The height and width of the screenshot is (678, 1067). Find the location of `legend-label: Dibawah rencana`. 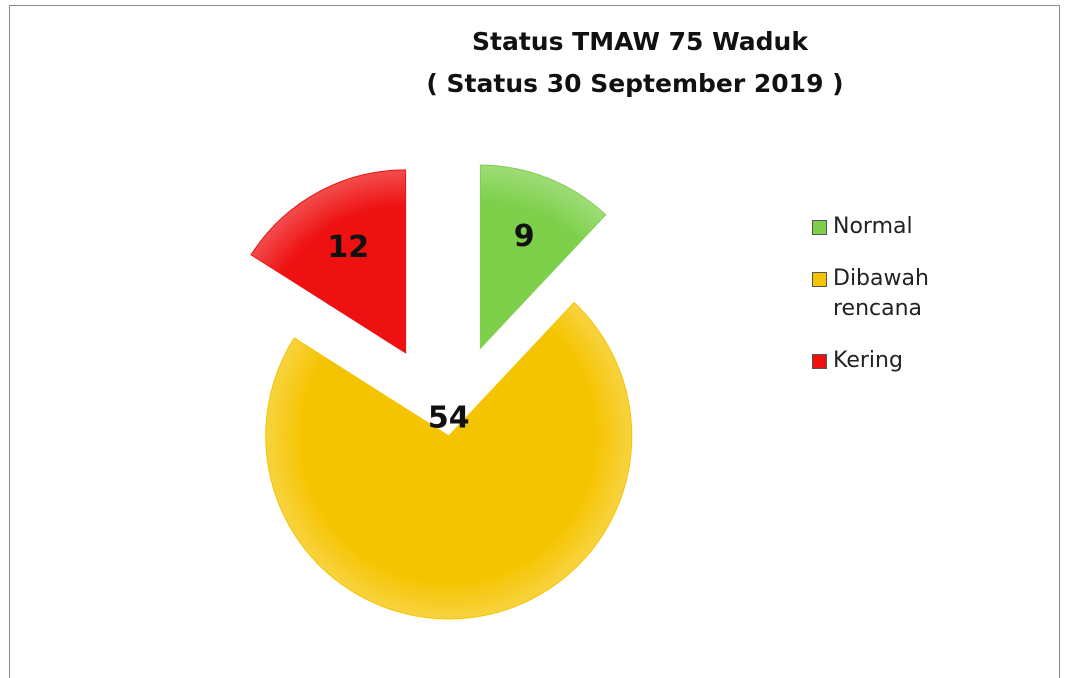

legend-label: Dibawah rencana is located at coordinates (881, 293).